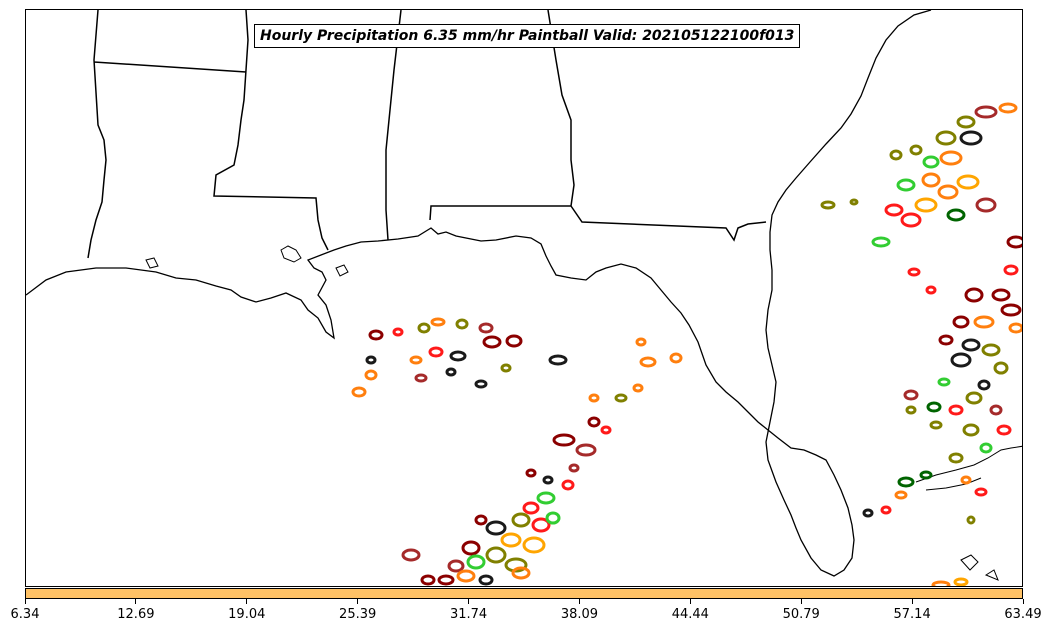 This screenshot has height=633, width=1053. Describe the element at coordinates (979, 567) in the screenshot. I see `bahamas` at that location.